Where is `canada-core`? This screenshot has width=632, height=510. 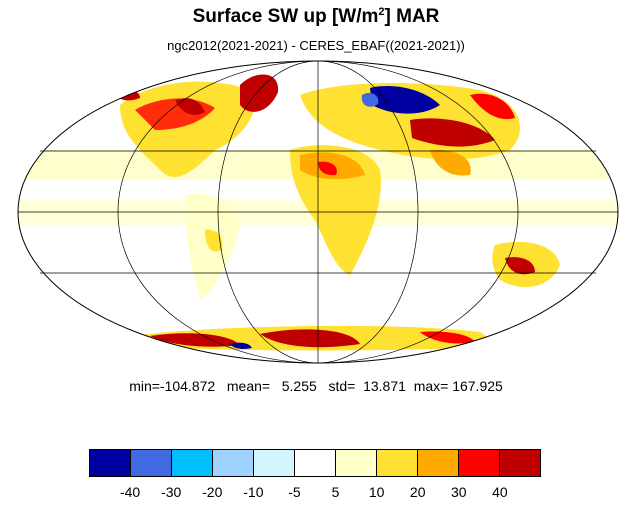
canada-core is located at coordinates (190, 106).